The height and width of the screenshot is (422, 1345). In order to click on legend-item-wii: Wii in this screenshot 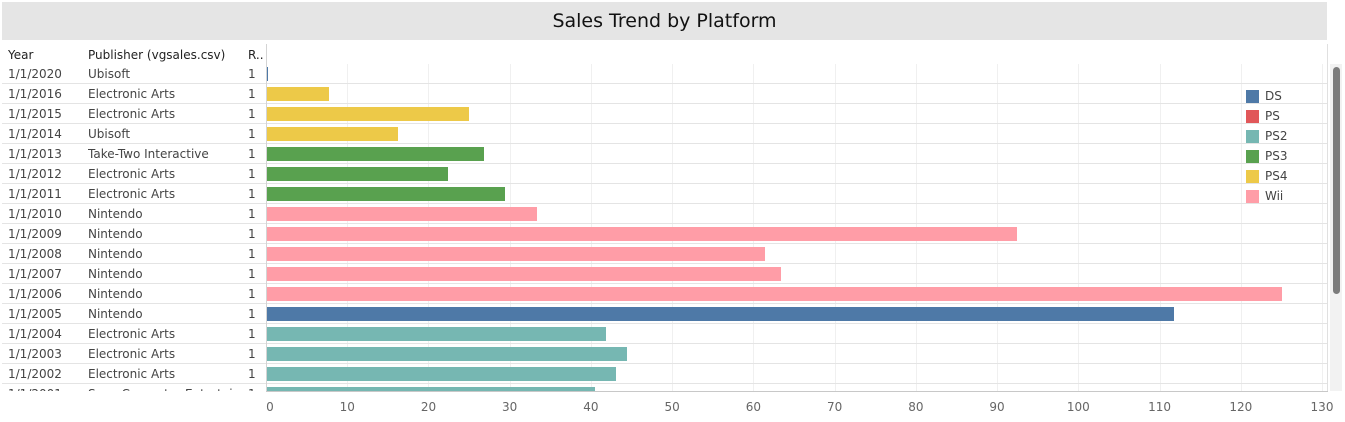, I will do `click(1267, 196)`.